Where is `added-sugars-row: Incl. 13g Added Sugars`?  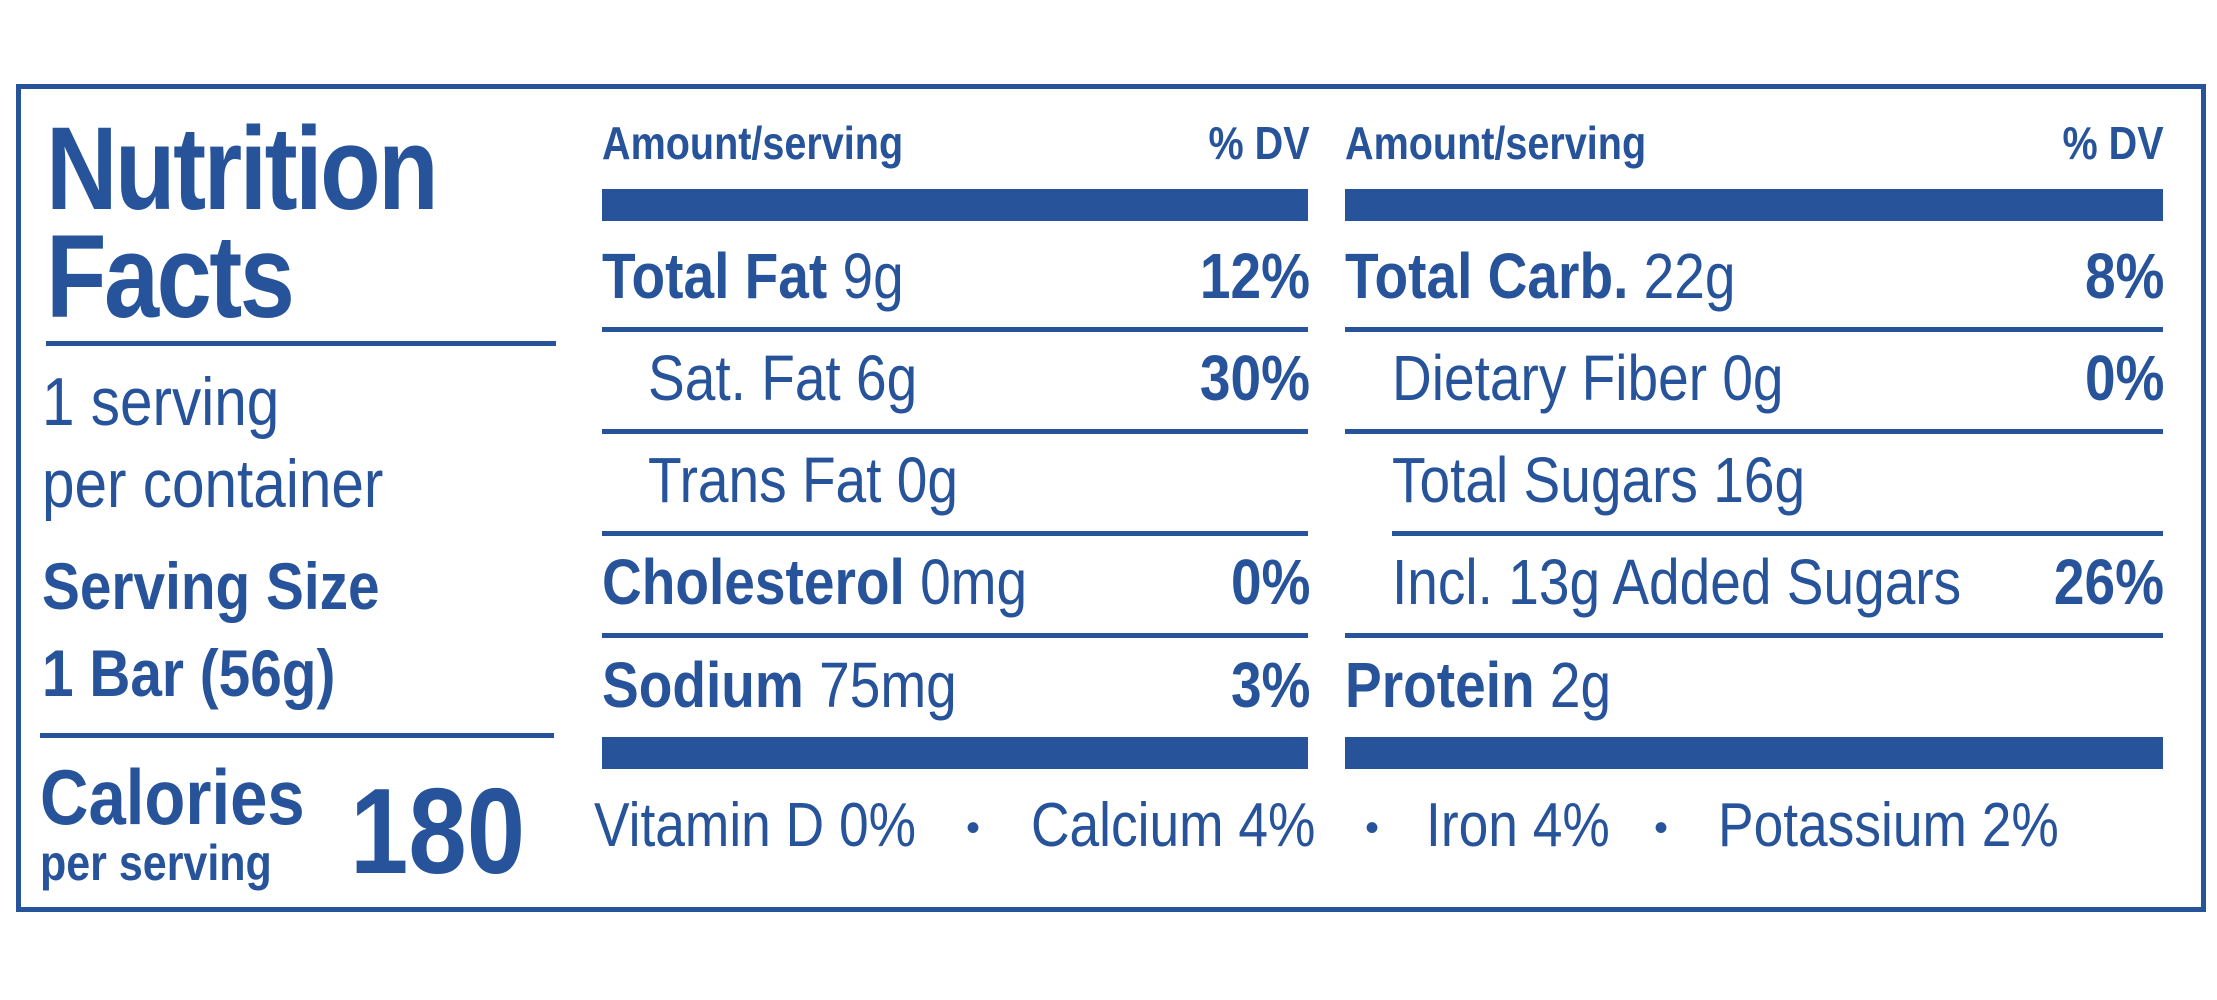
added-sugars-row: Incl. 13g Added Sugars is located at coordinates (1677, 582).